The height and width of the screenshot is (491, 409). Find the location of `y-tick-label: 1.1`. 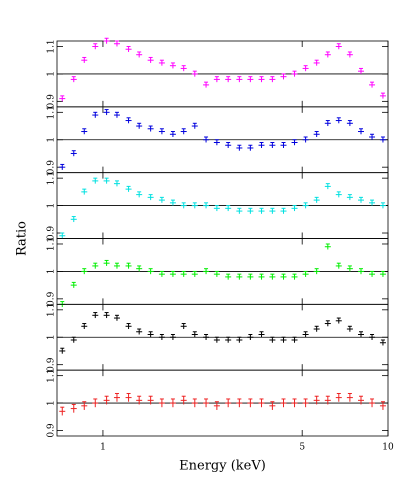

y-tick-label: 1.1 is located at coordinates (52, 375).